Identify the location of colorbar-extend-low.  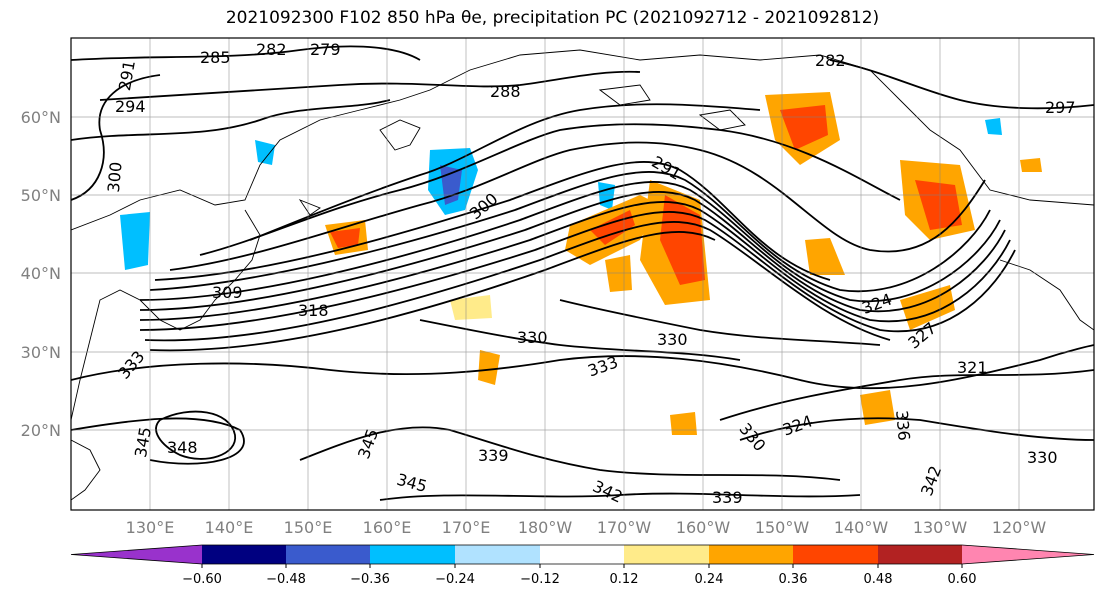
(136, 554).